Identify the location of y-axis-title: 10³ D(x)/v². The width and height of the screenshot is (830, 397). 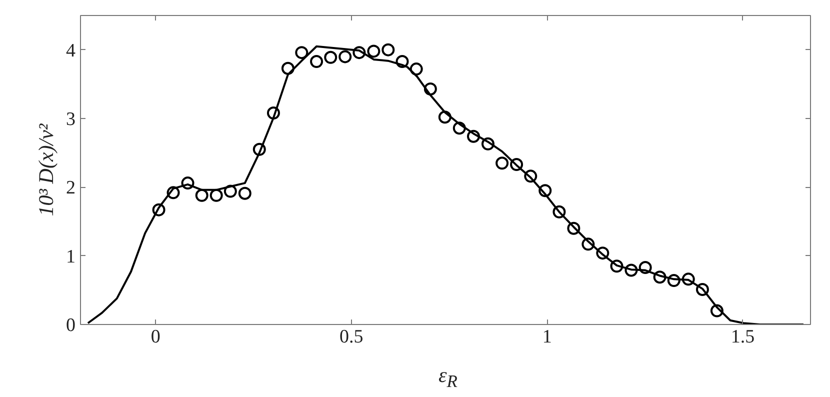
(46, 169).